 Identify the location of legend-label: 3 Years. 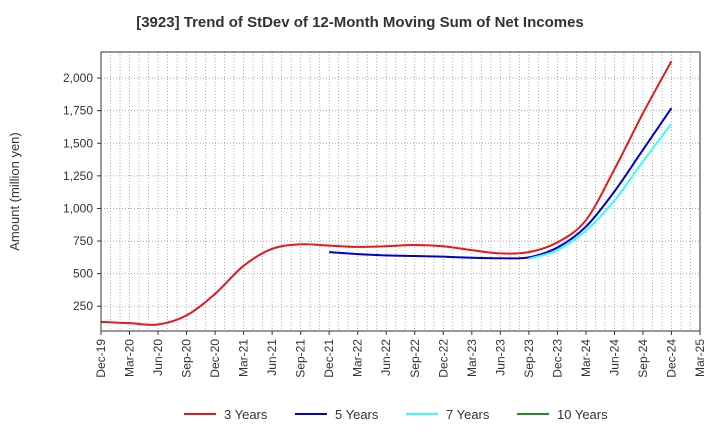
(246, 414).